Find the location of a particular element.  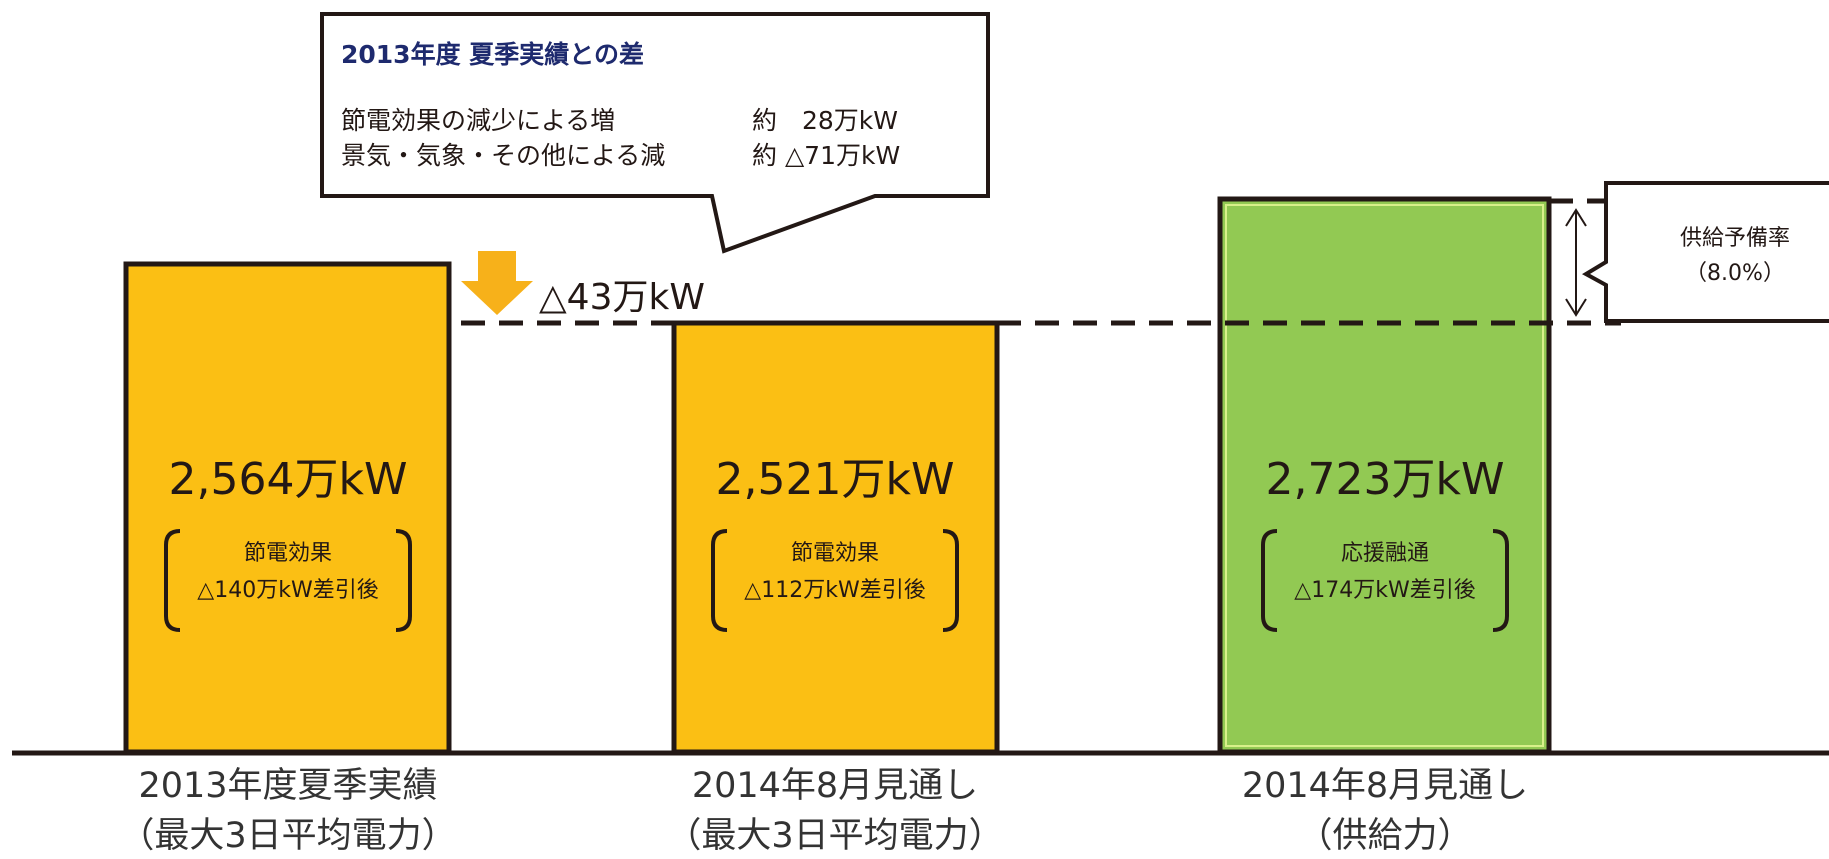

callout-row-value: 約 △71万kW is located at coordinates (826, 155).